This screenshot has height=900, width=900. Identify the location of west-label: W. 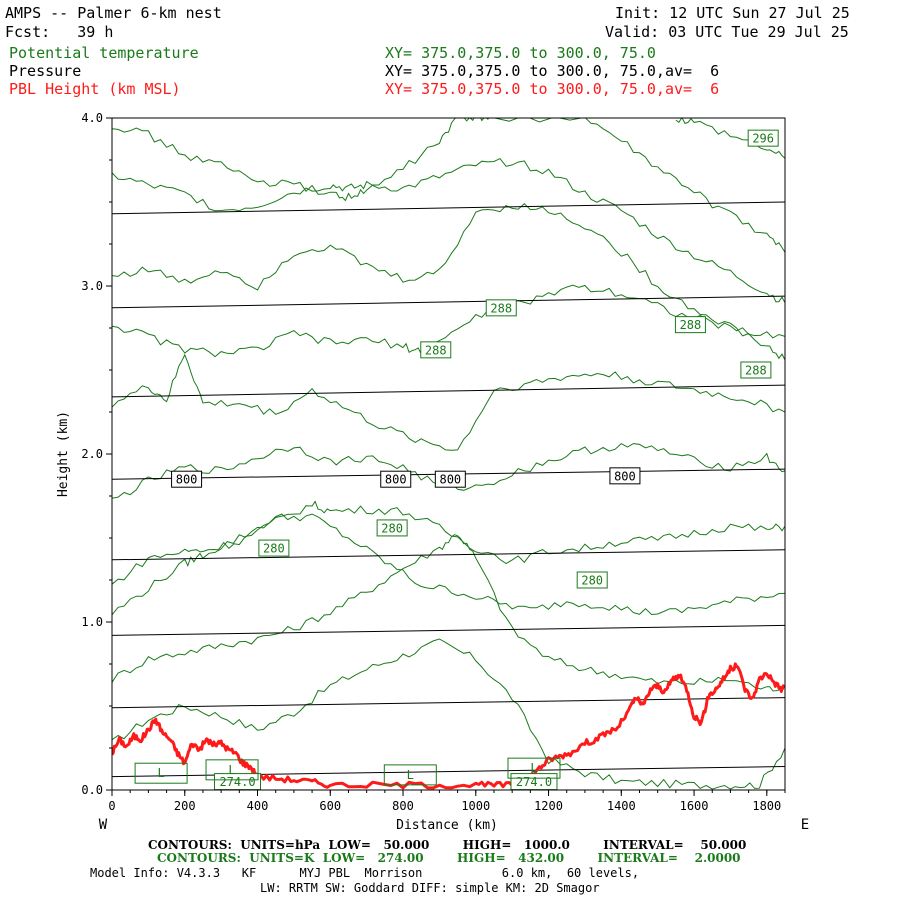
(103, 825).